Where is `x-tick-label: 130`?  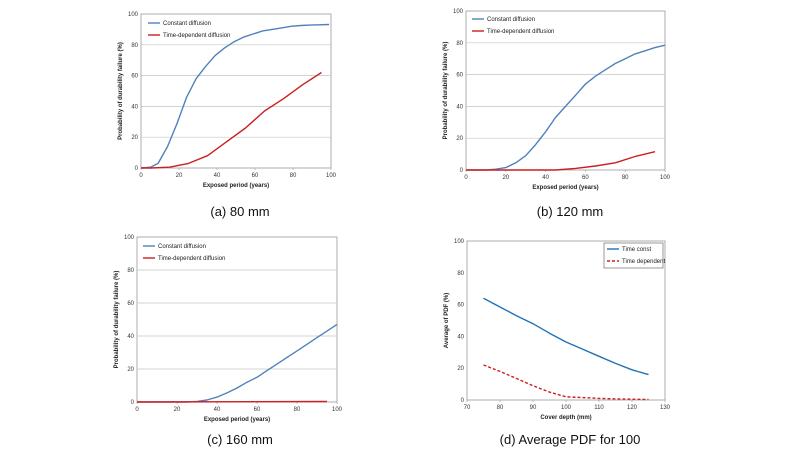 x-tick-label: 130 is located at coordinates (665, 408).